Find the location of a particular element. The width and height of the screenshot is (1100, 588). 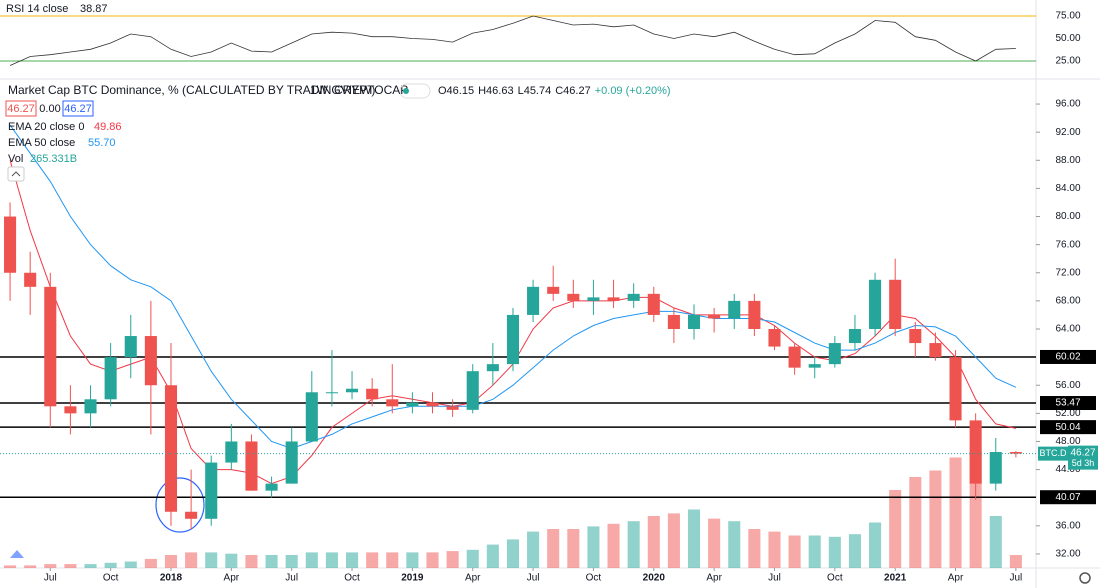

rsi-value: 38.87 is located at coordinates (94, 9).